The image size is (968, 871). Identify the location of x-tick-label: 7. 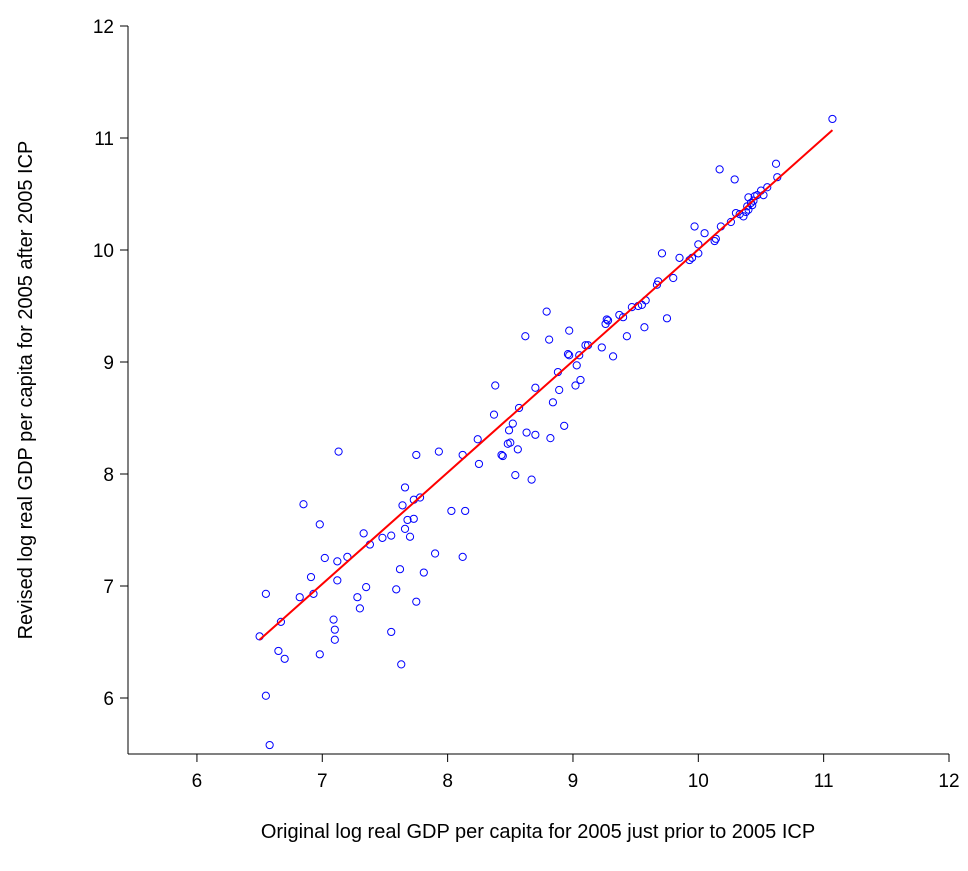
(322, 781).